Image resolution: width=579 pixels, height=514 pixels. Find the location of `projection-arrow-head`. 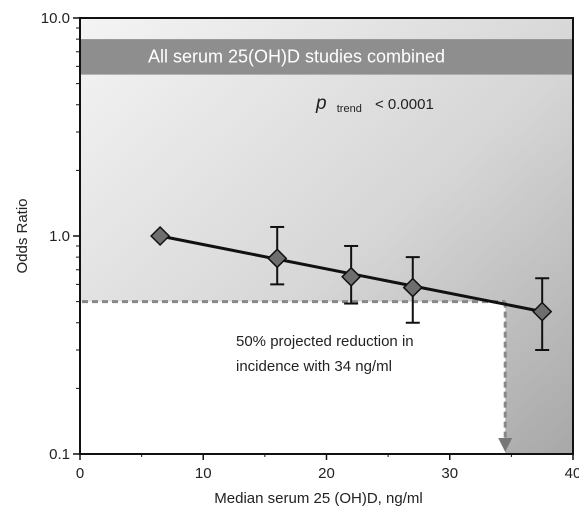

projection-arrow-head is located at coordinates (505, 445).